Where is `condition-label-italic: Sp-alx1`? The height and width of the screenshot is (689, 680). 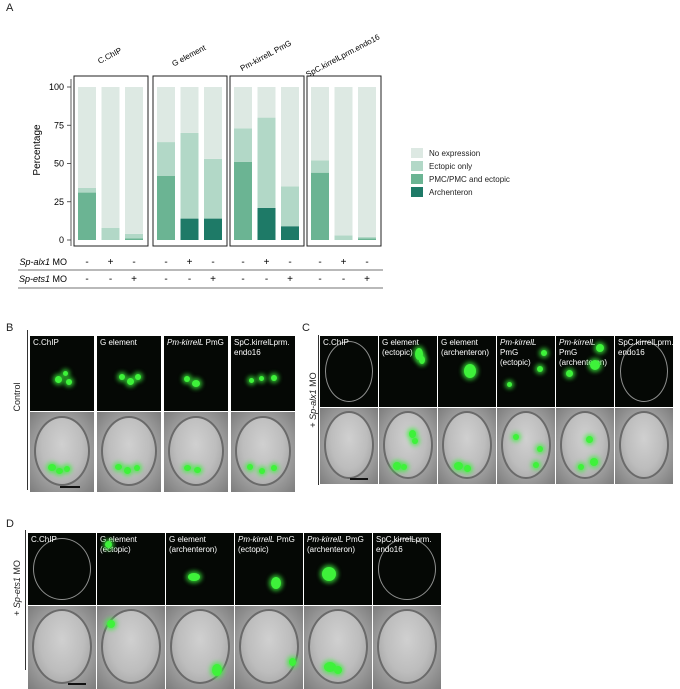
condition-label-italic: Sp-alx1 is located at coordinates (34, 262).